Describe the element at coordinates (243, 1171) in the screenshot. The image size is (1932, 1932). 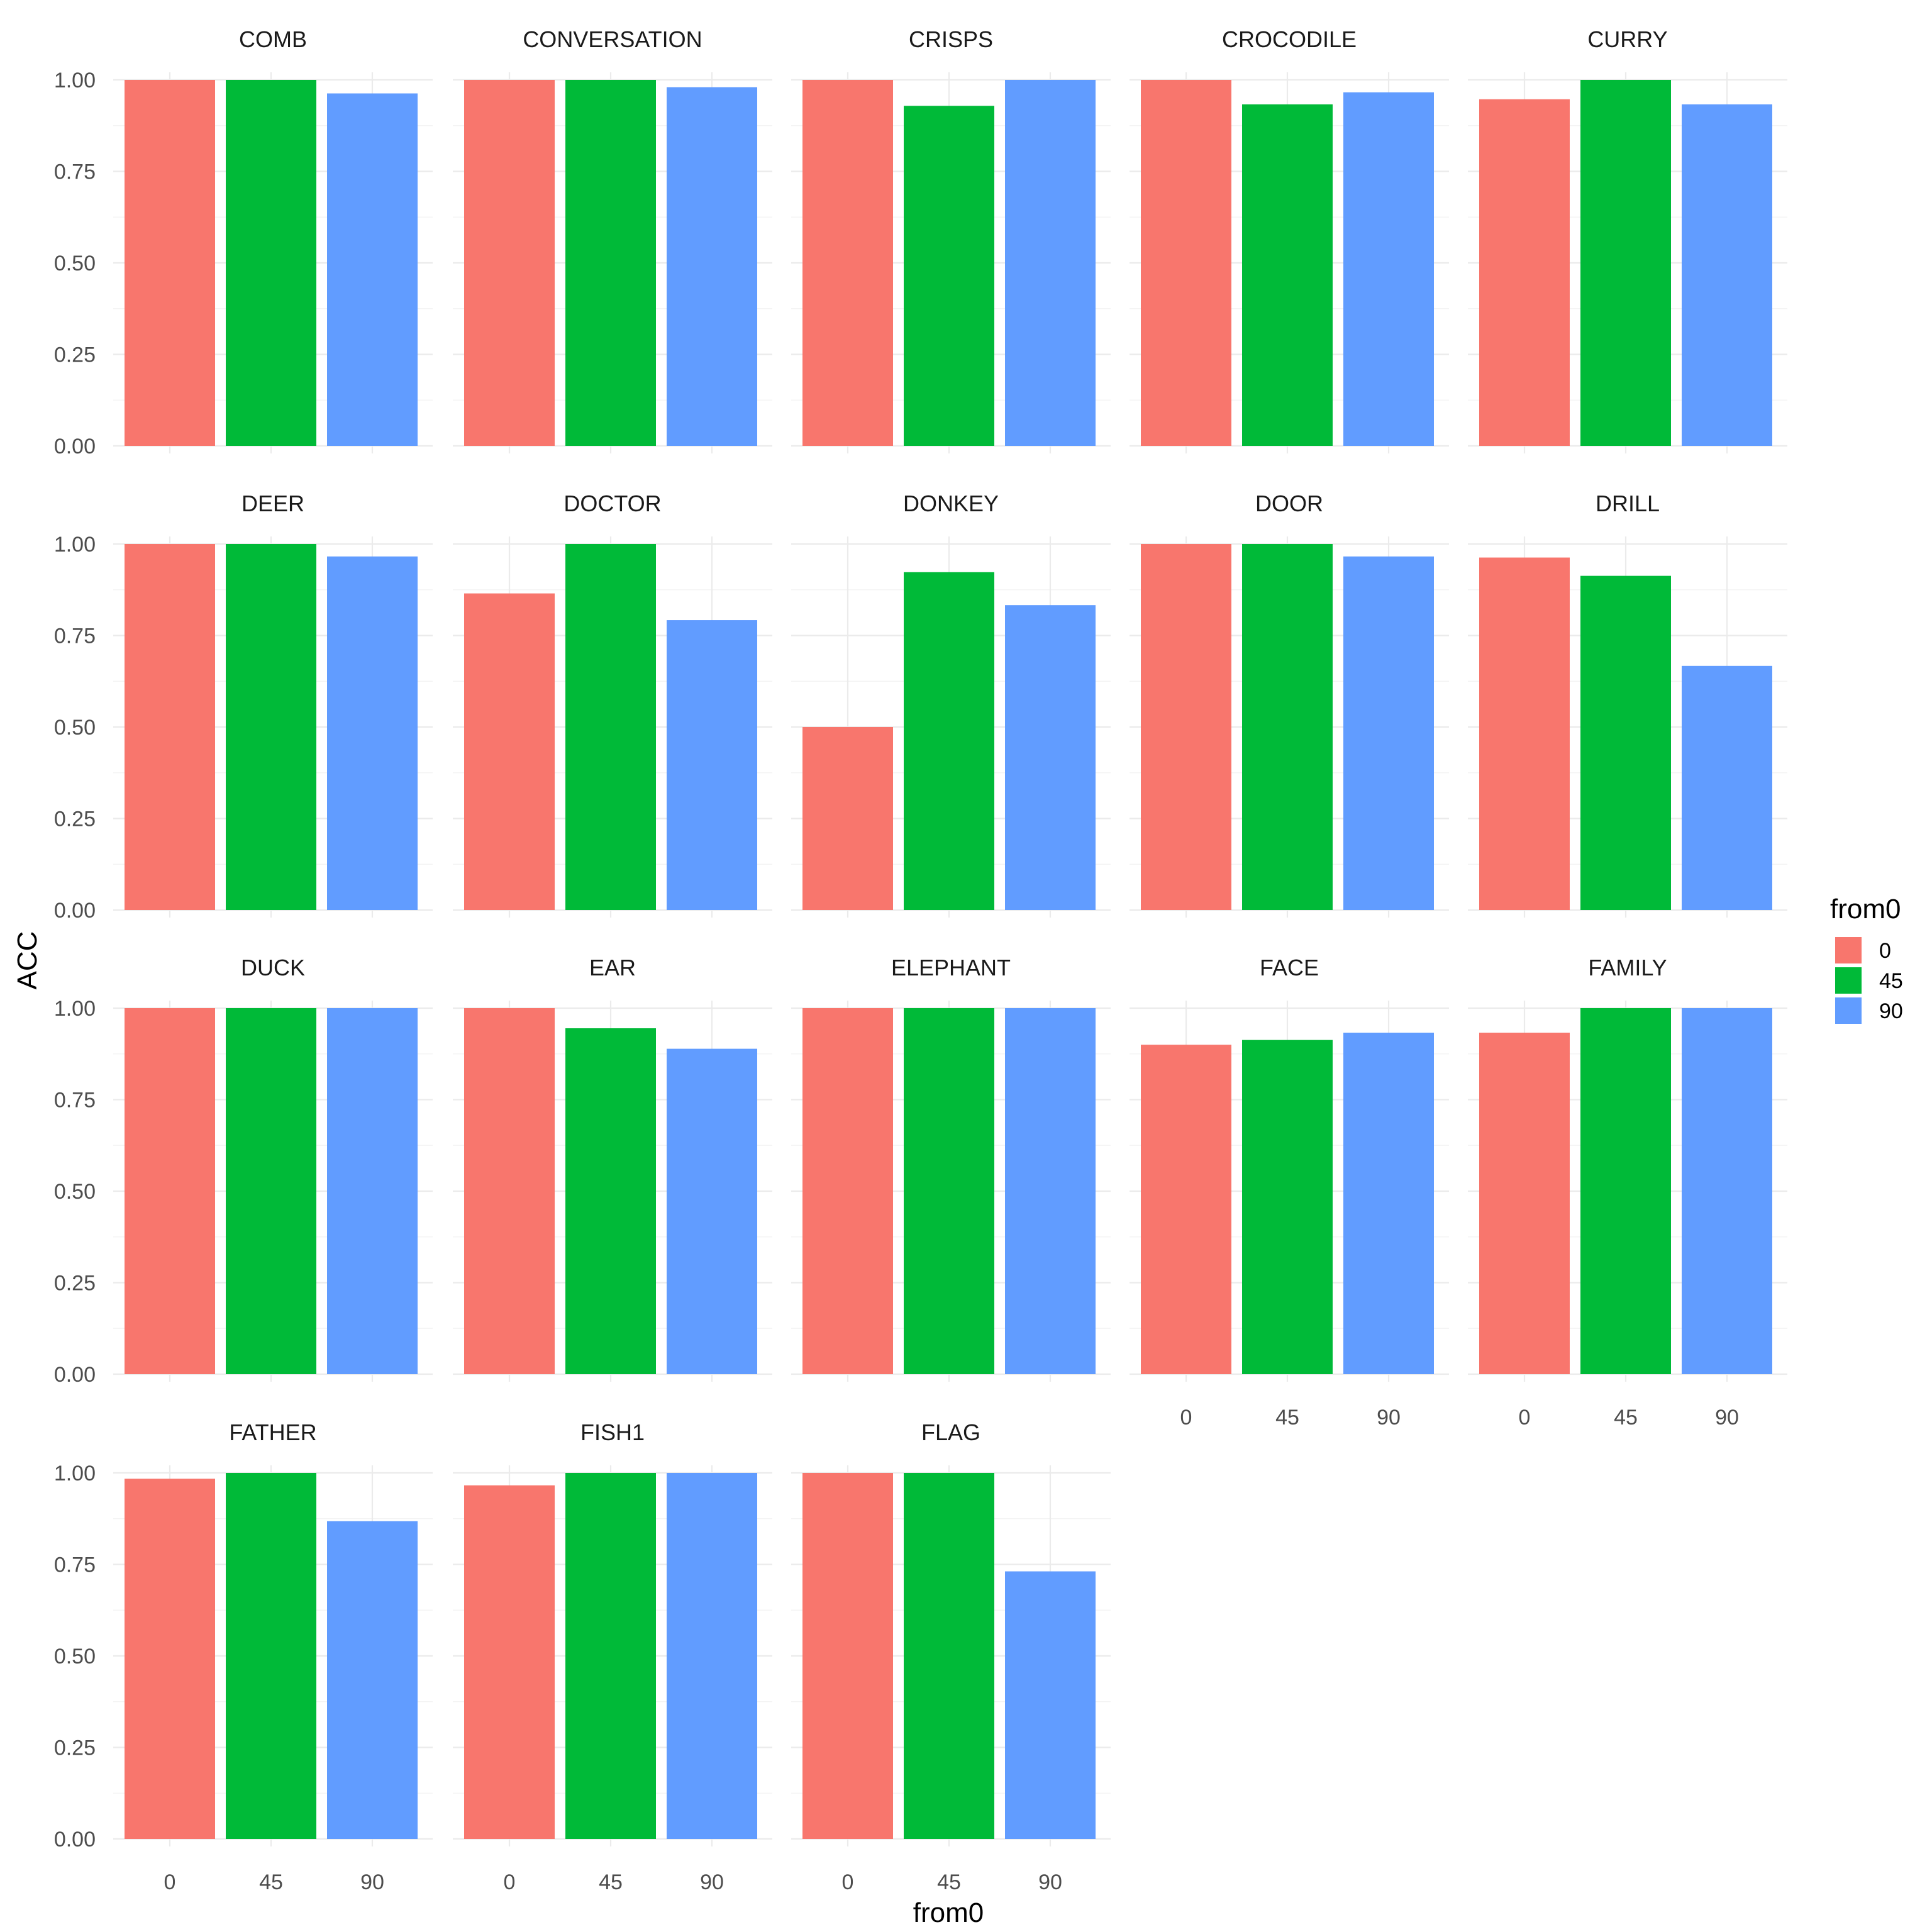
I see `facet-panel: DUCK 0.00 0.25 0.50 0.75 1.00` at that location.